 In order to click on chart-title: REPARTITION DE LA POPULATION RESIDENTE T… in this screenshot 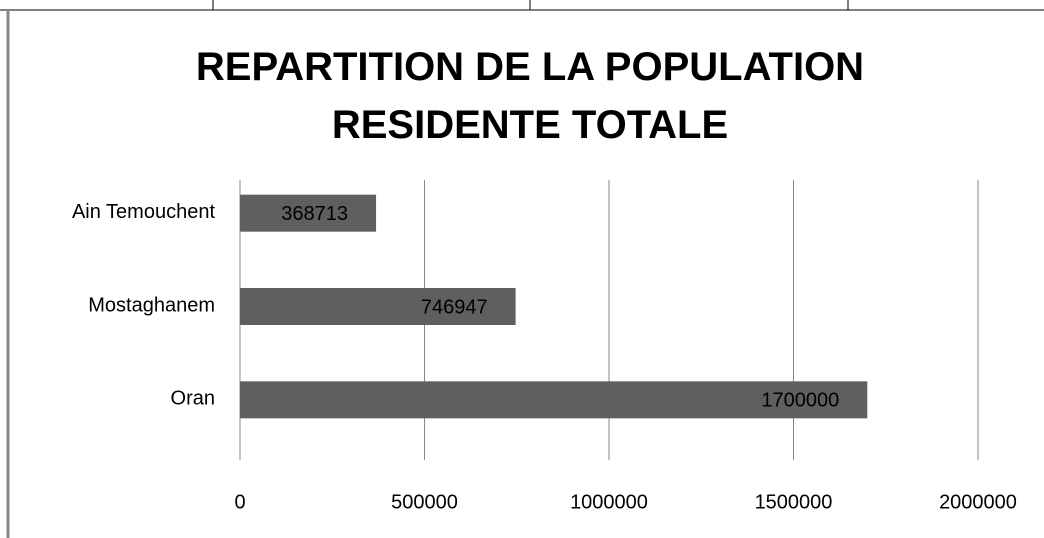, I will do `click(530, 96)`.